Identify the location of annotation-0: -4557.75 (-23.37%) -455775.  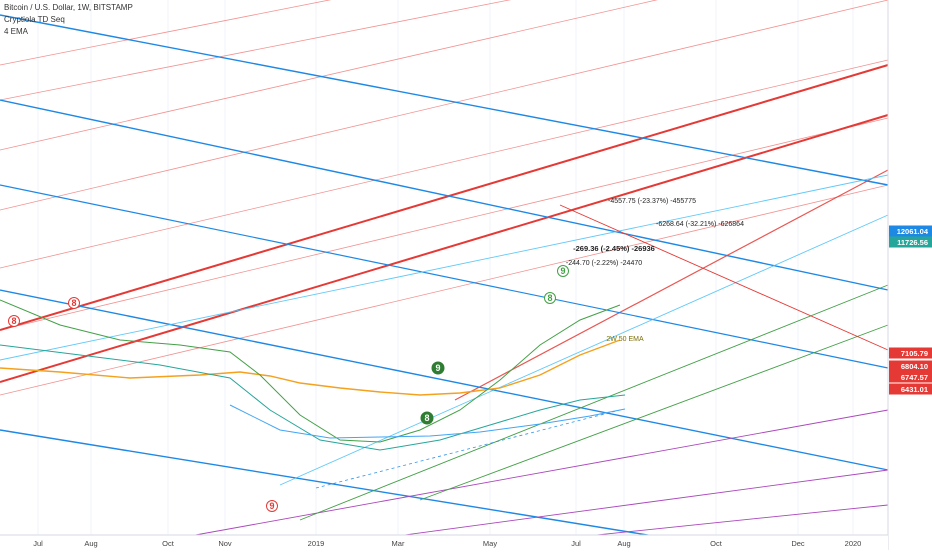
(652, 201).